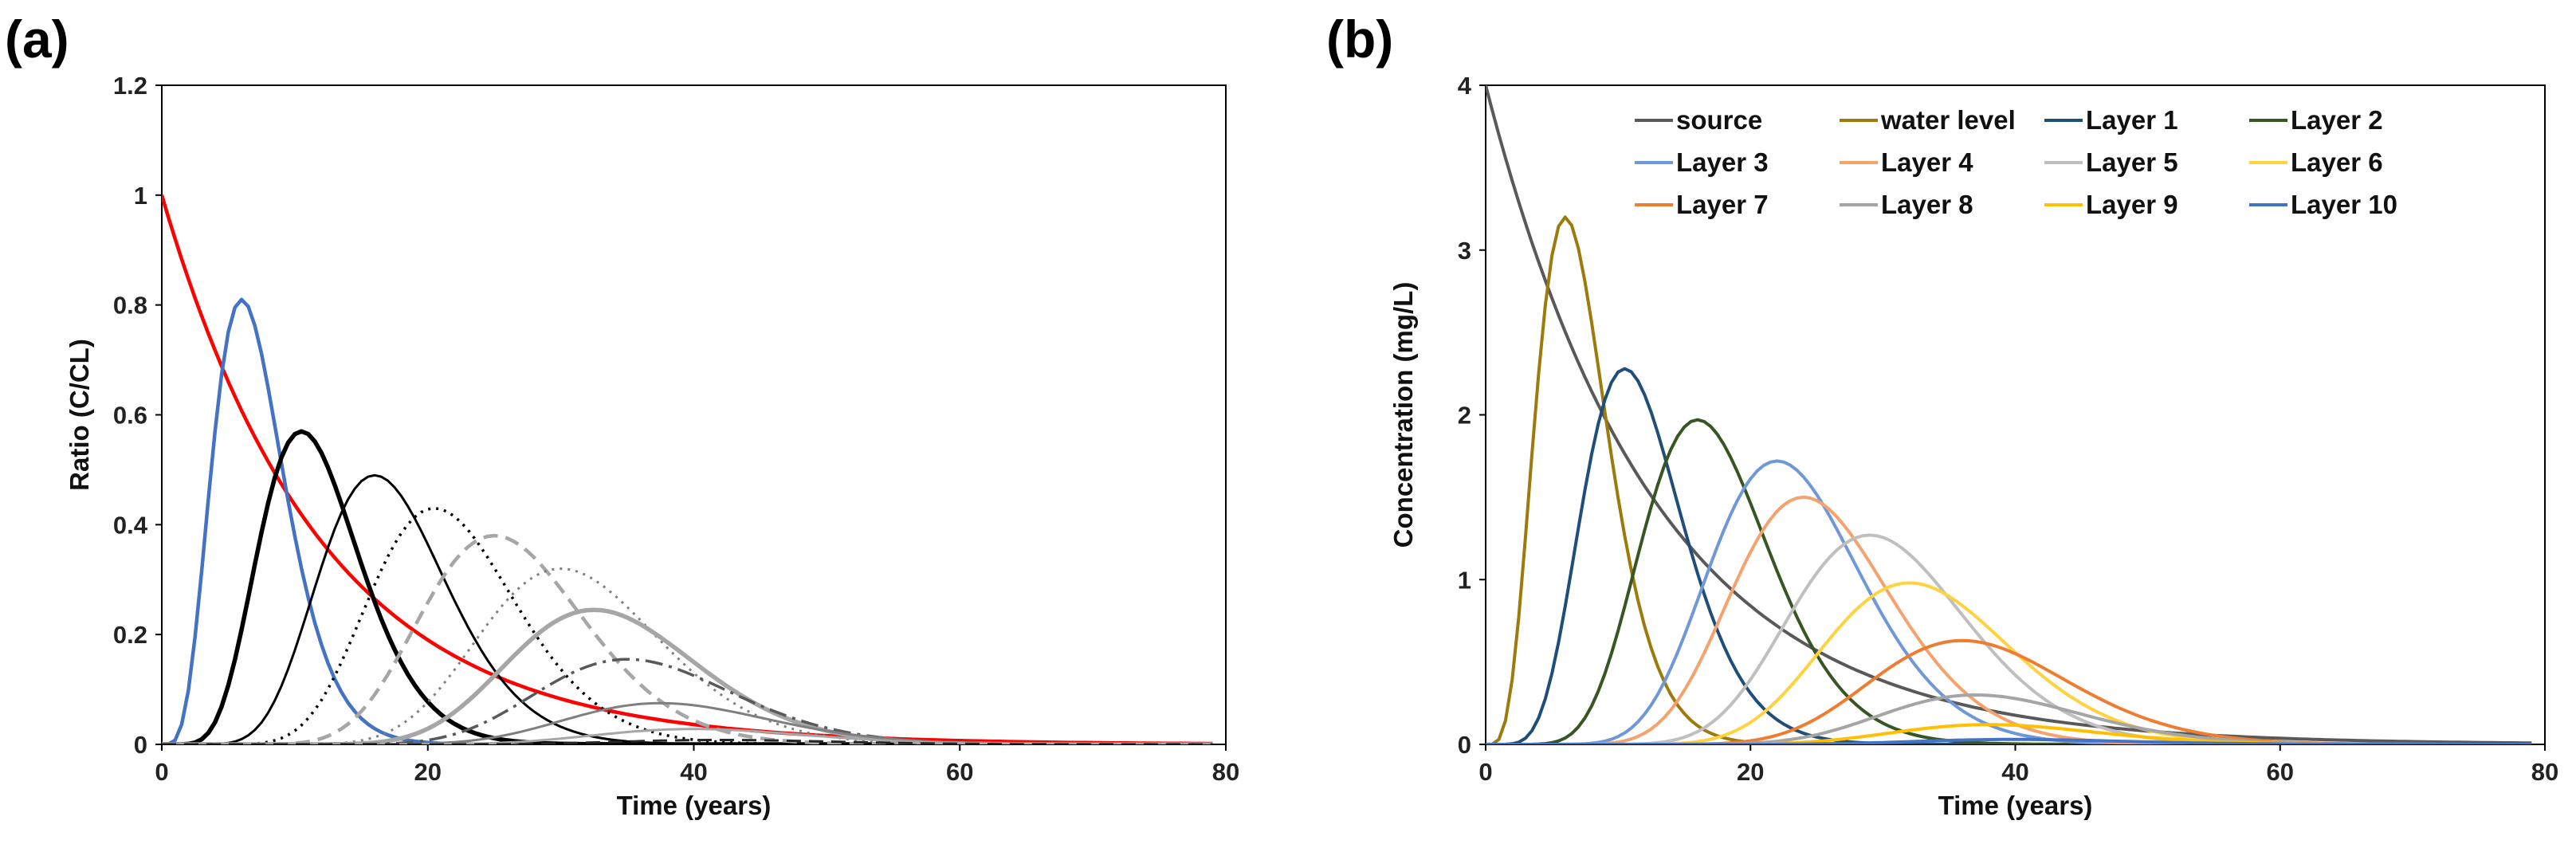 This screenshot has width=2576, height=844. Describe the element at coordinates (2337, 120) in the screenshot. I see `legend-label: Layer 2` at that location.